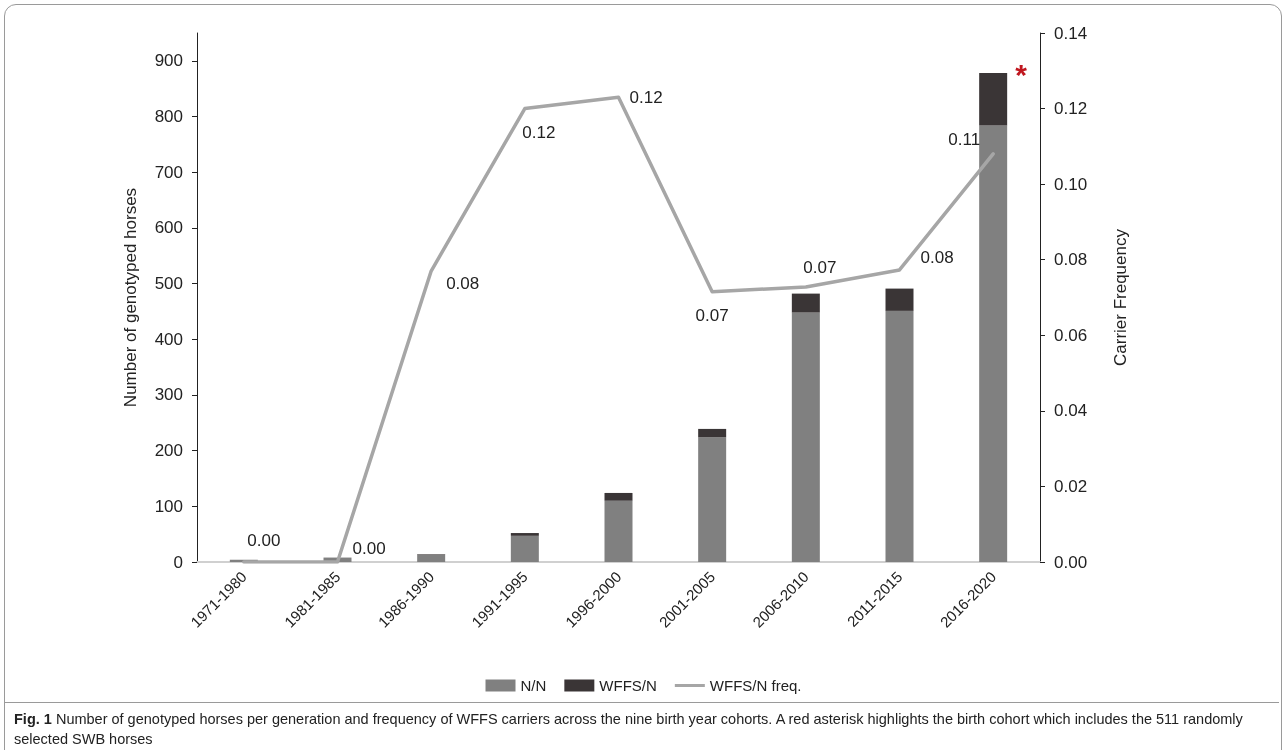  What do you see at coordinates (1071, 411) in the screenshot?
I see `y2-tick-label: 0.04` at bounding box center [1071, 411].